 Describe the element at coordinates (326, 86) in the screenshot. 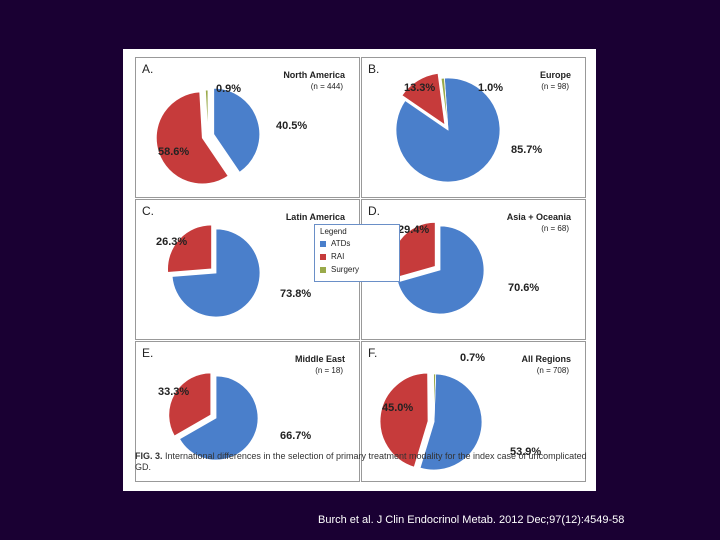

I see `sample-size: (n = 444)` at that location.